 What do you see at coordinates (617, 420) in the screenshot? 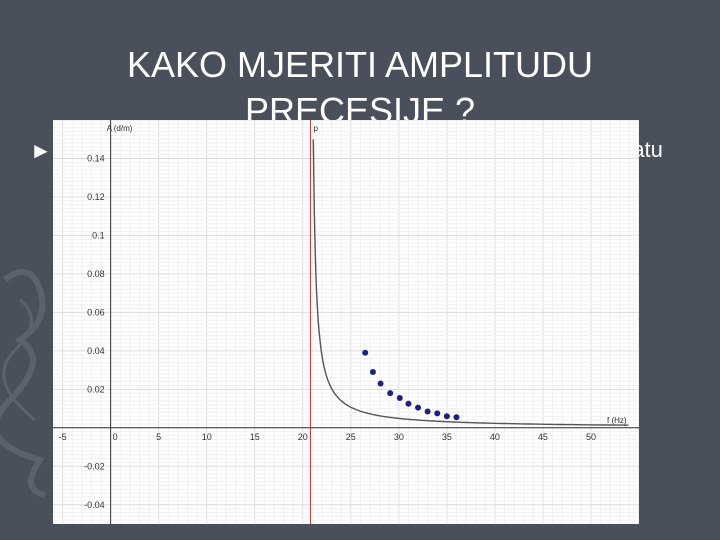
I see `x-axis-label: f (Hz)` at bounding box center [617, 420].